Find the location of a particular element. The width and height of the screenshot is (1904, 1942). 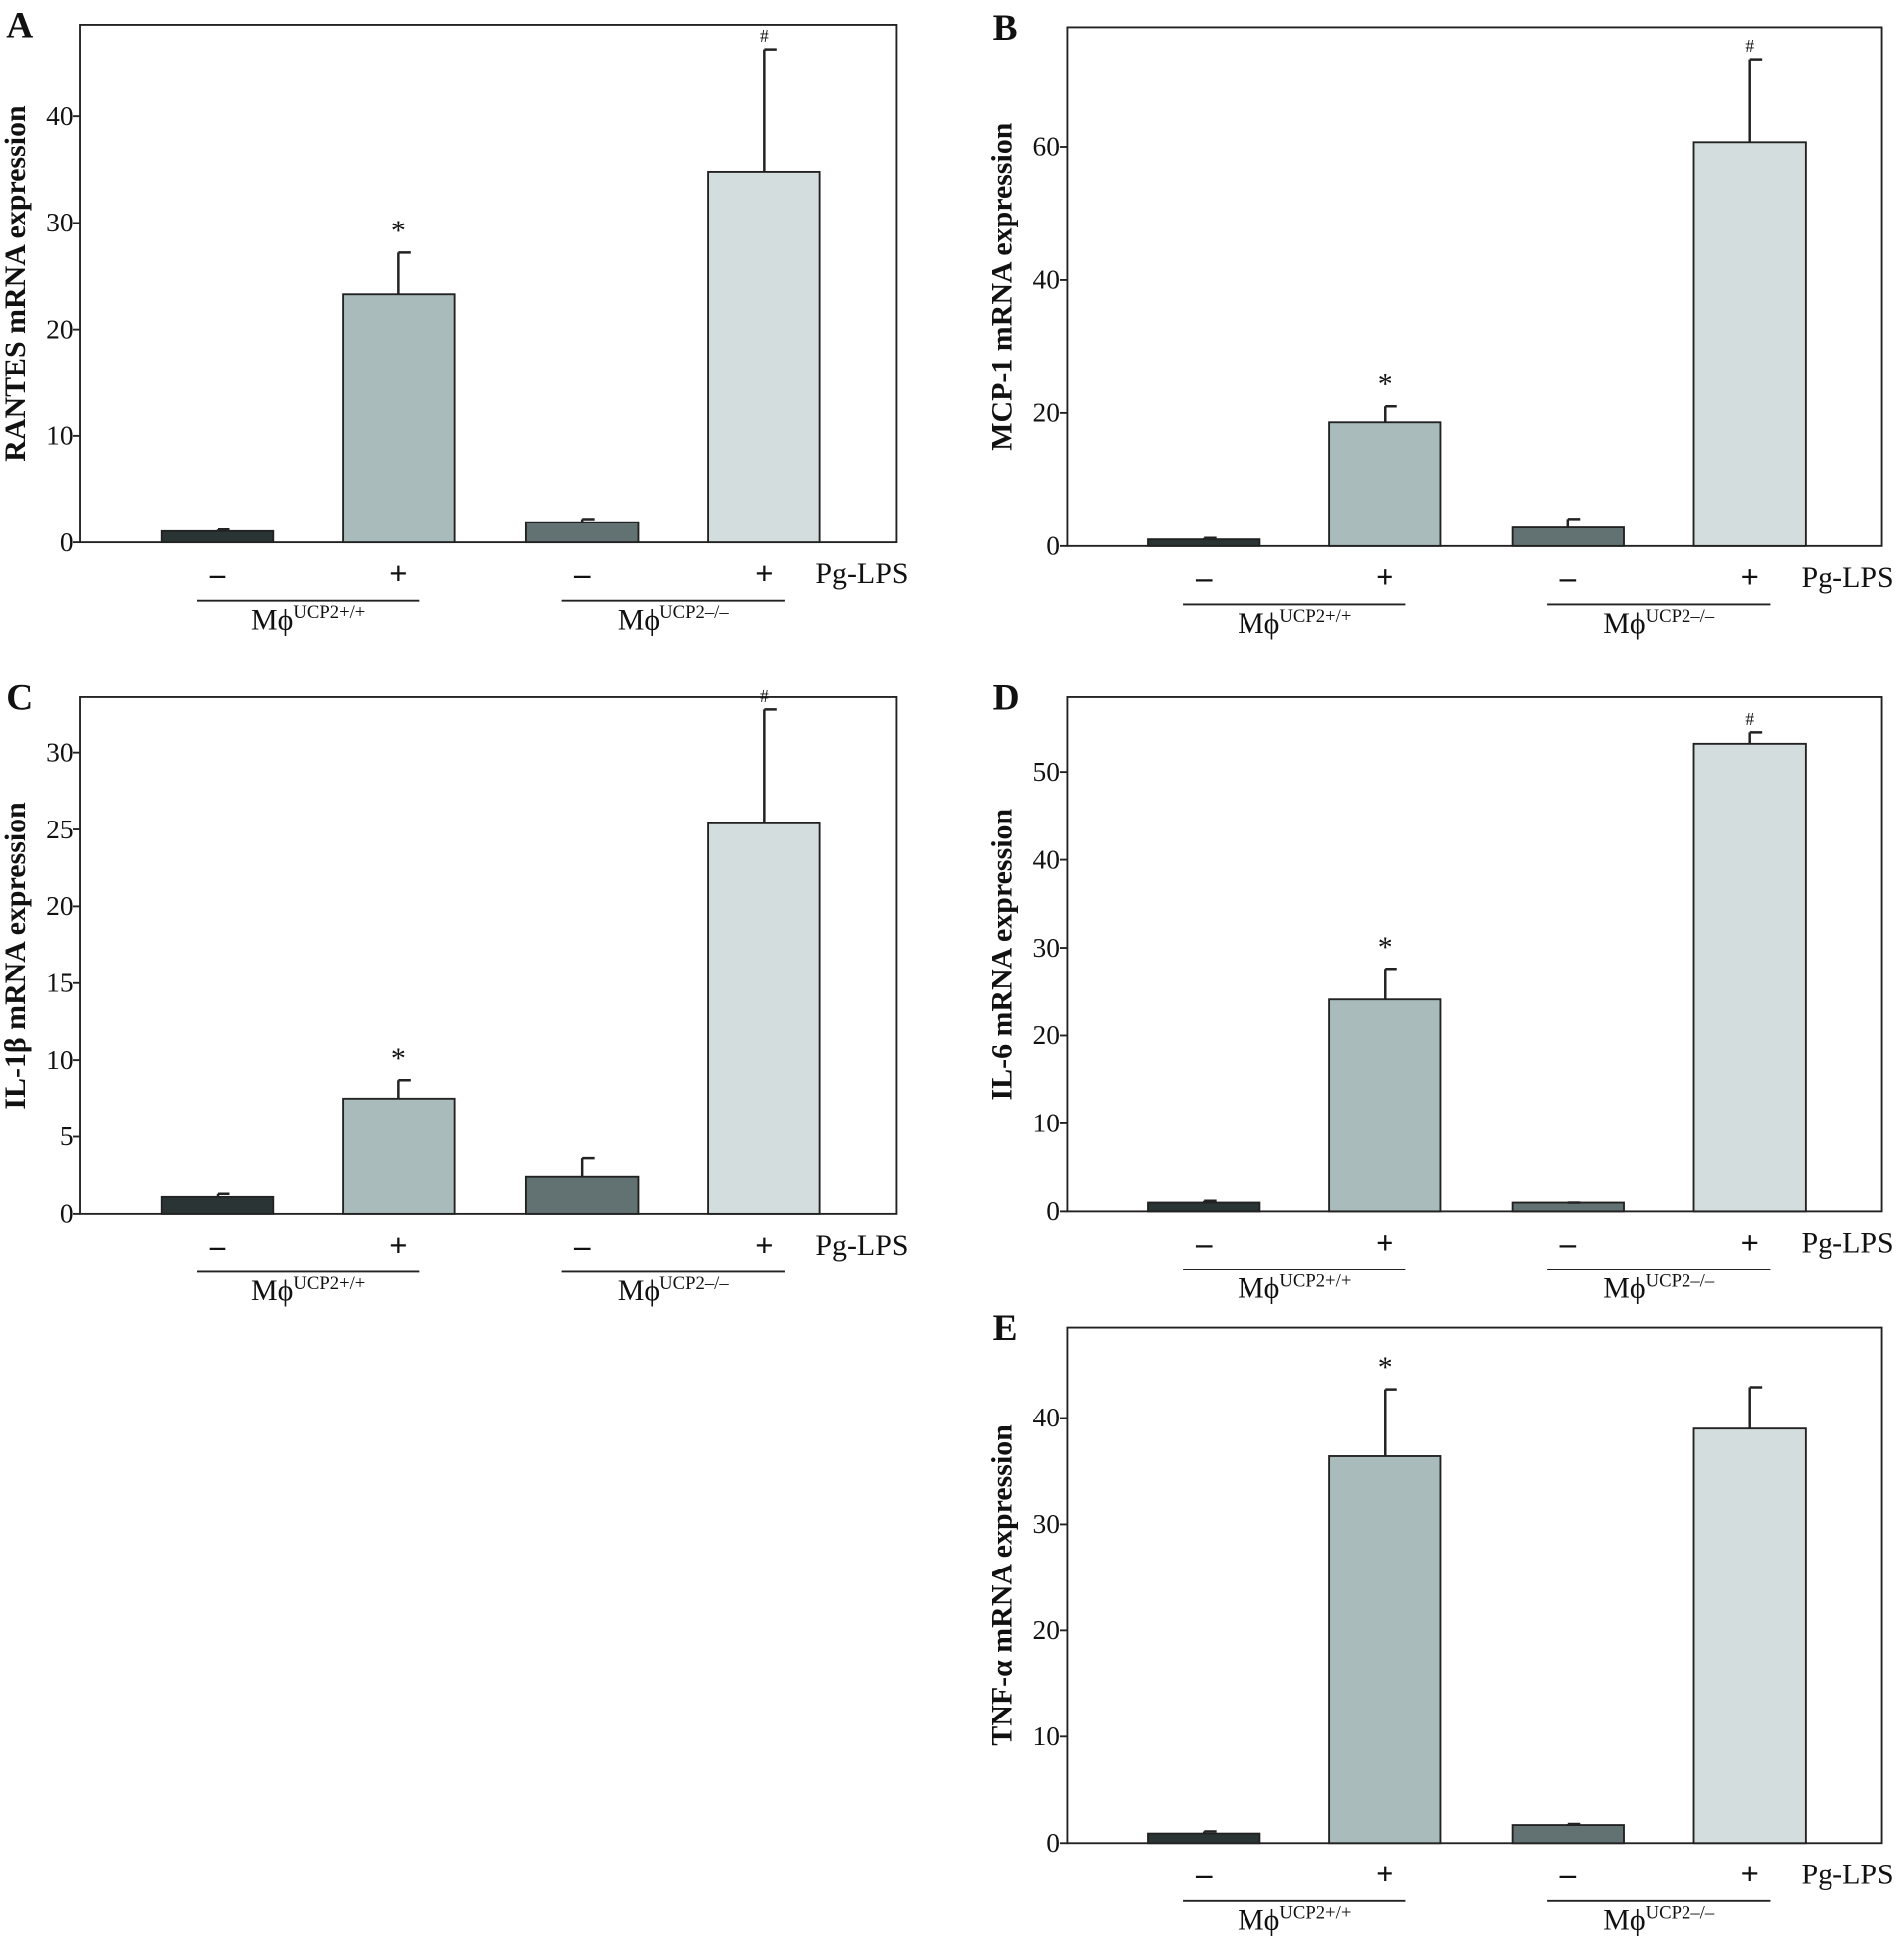

y-tick-label: 60 is located at coordinates (1046, 147).